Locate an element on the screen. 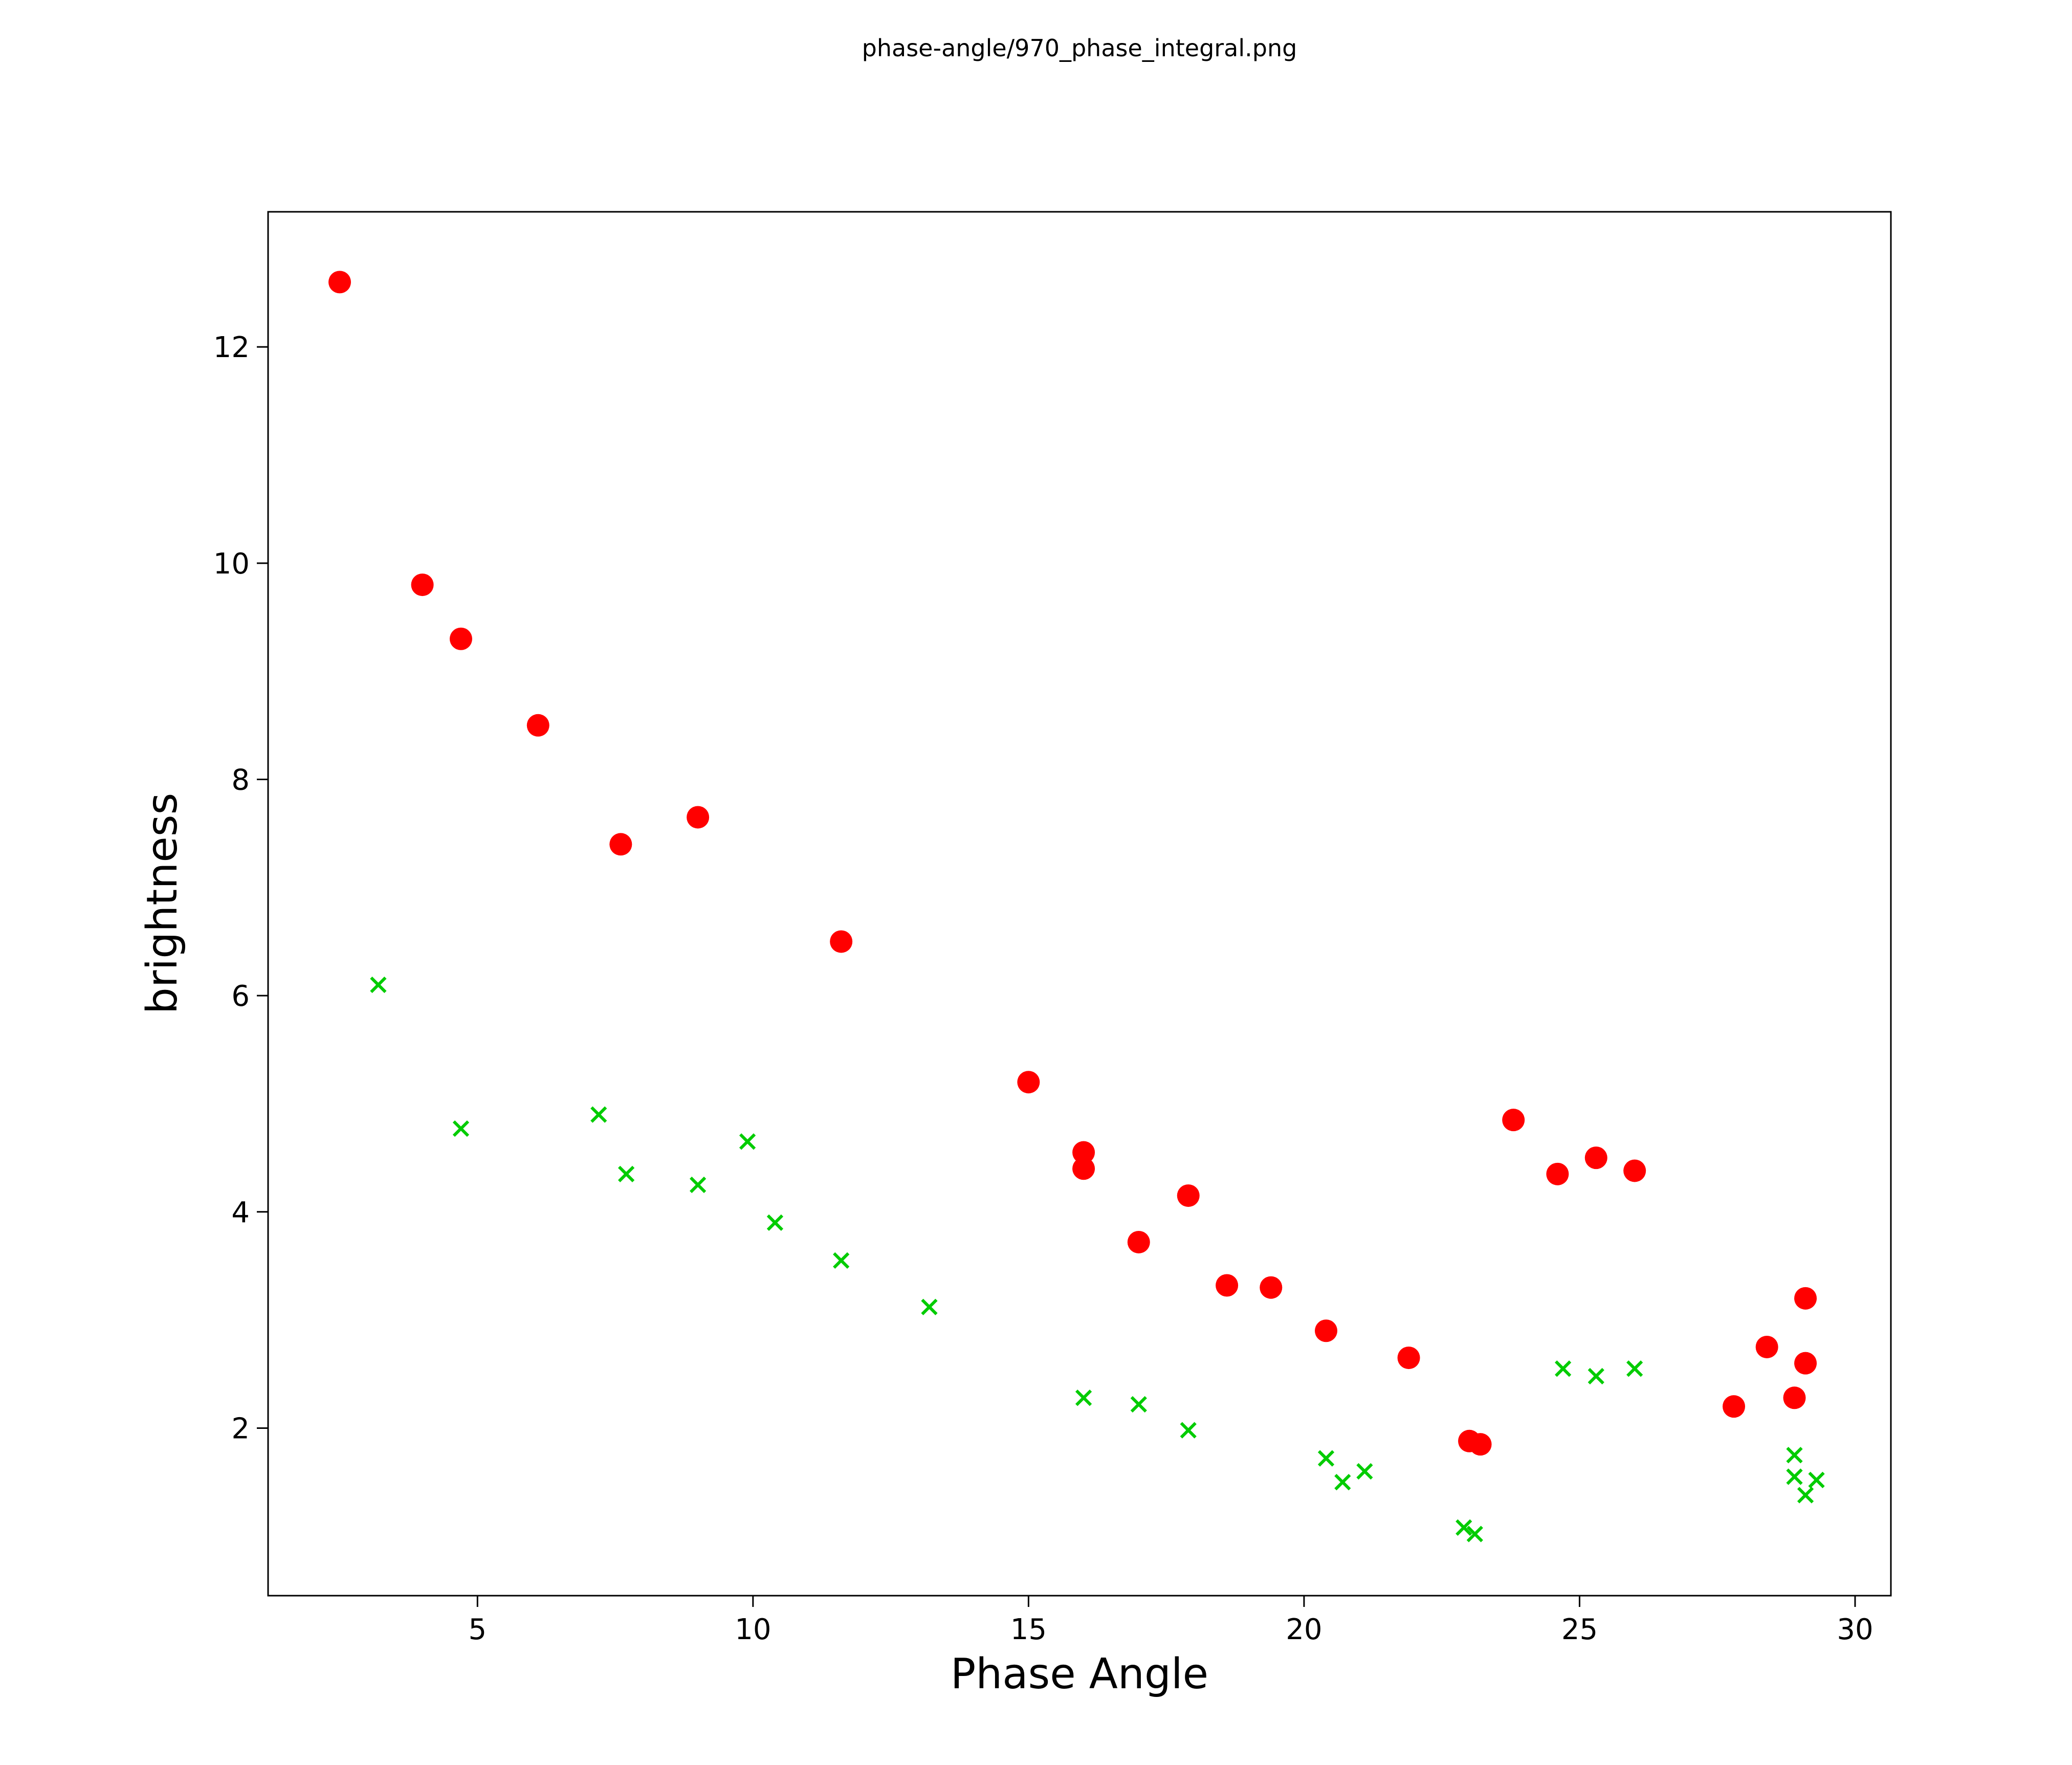 The width and height of the screenshot is (2072, 1765). y-tick-label: 10 is located at coordinates (231, 564).